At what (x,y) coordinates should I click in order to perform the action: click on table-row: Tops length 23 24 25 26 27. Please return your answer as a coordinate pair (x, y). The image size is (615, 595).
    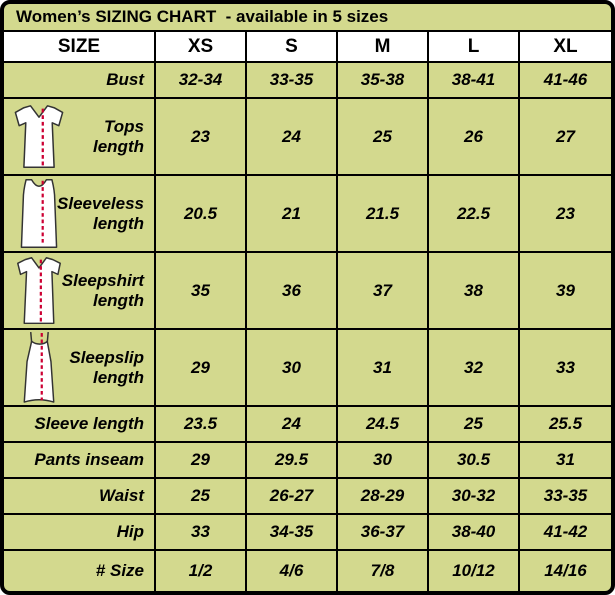
    Looking at the image, I should click on (307, 137).